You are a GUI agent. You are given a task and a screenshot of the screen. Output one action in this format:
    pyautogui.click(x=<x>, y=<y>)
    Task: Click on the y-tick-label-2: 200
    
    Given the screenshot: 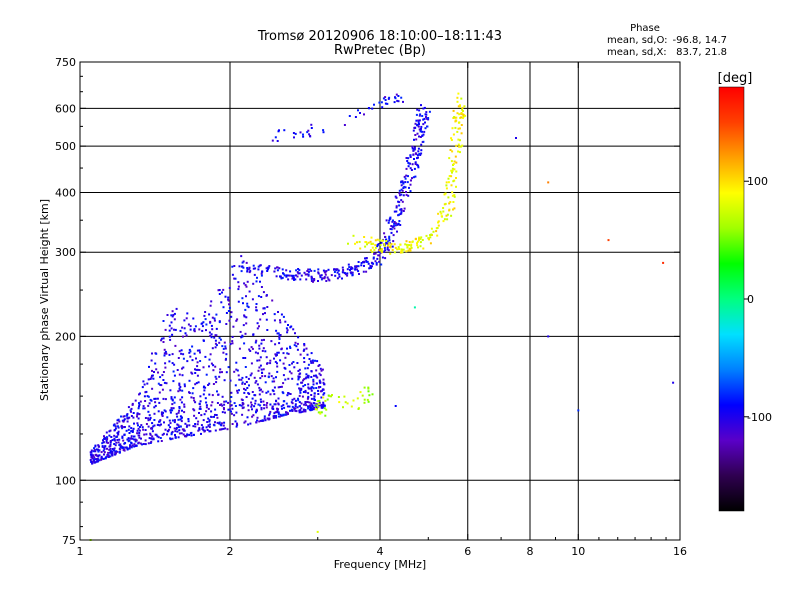 What is the action you would take?
    pyautogui.click(x=65, y=336)
    